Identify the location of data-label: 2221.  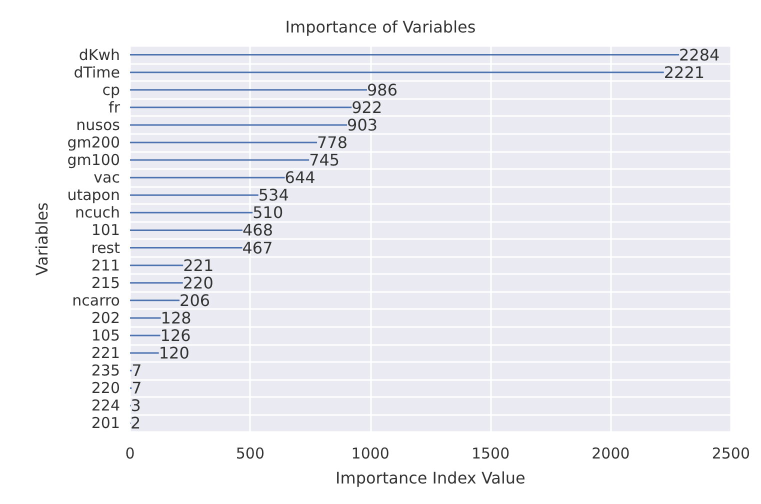
(684, 72).